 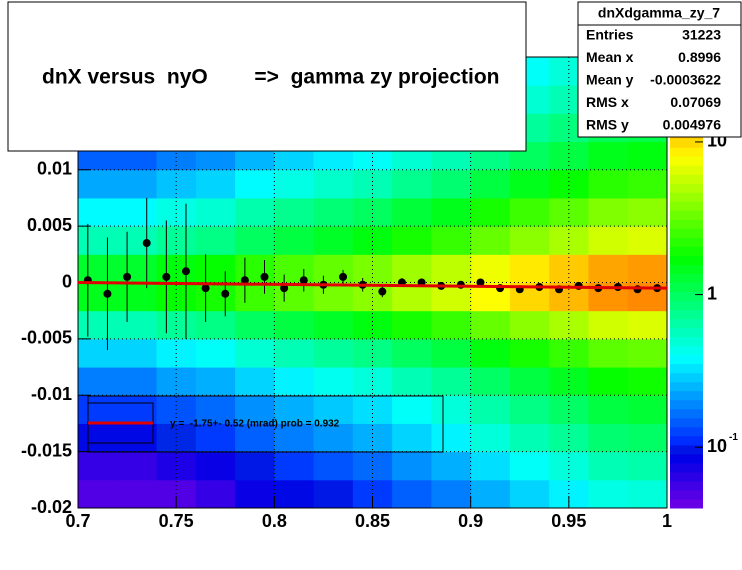 I want to click on y-tick-label: -0.005, so click(x=46, y=338).